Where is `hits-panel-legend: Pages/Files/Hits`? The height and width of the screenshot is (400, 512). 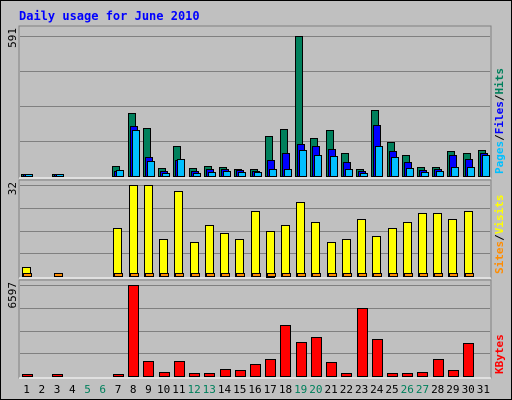 hits-panel-legend: Pages/Files/Hits is located at coordinates (499, 121).